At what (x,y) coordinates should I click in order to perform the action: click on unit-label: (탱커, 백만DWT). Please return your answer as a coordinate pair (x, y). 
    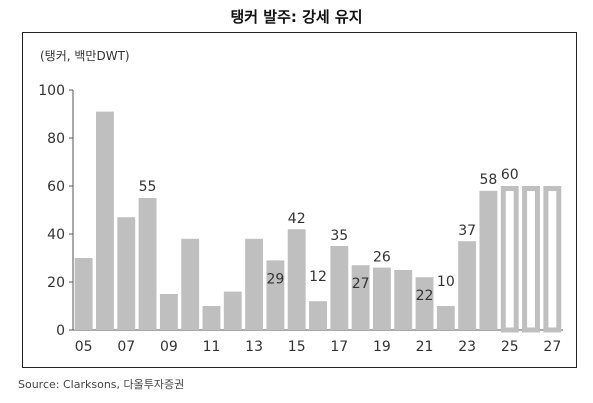
    Looking at the image, I should click on (85, 56).